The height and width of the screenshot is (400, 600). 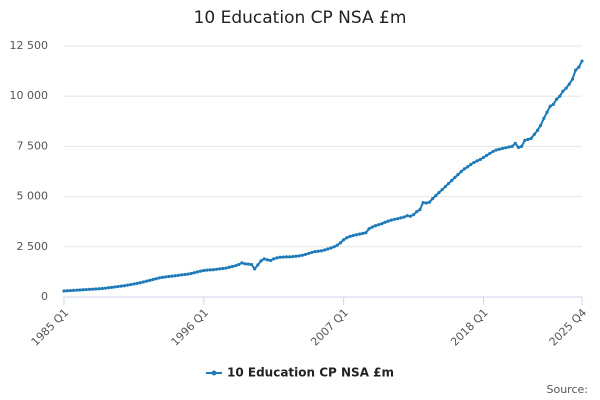 I want to click on y-tick-label: 10 000, so click(x=29, y=95).